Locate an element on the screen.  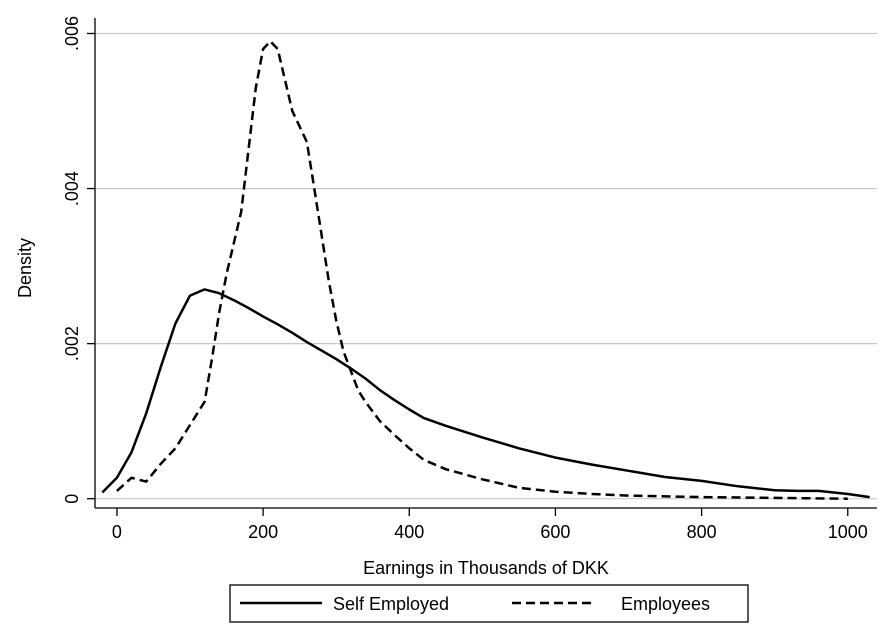
legend-label-self-employed: Self Employed is located at coordinates (391, 604).